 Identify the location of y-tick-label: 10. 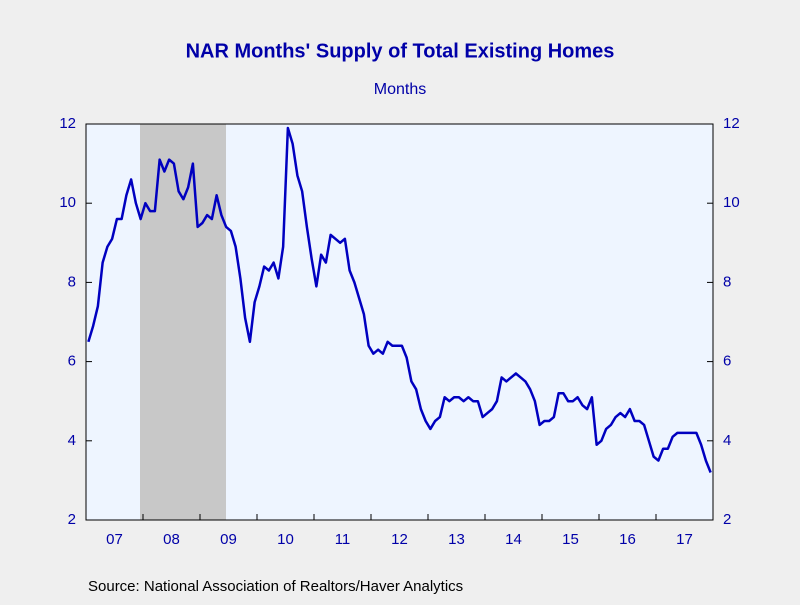
(67, 202).